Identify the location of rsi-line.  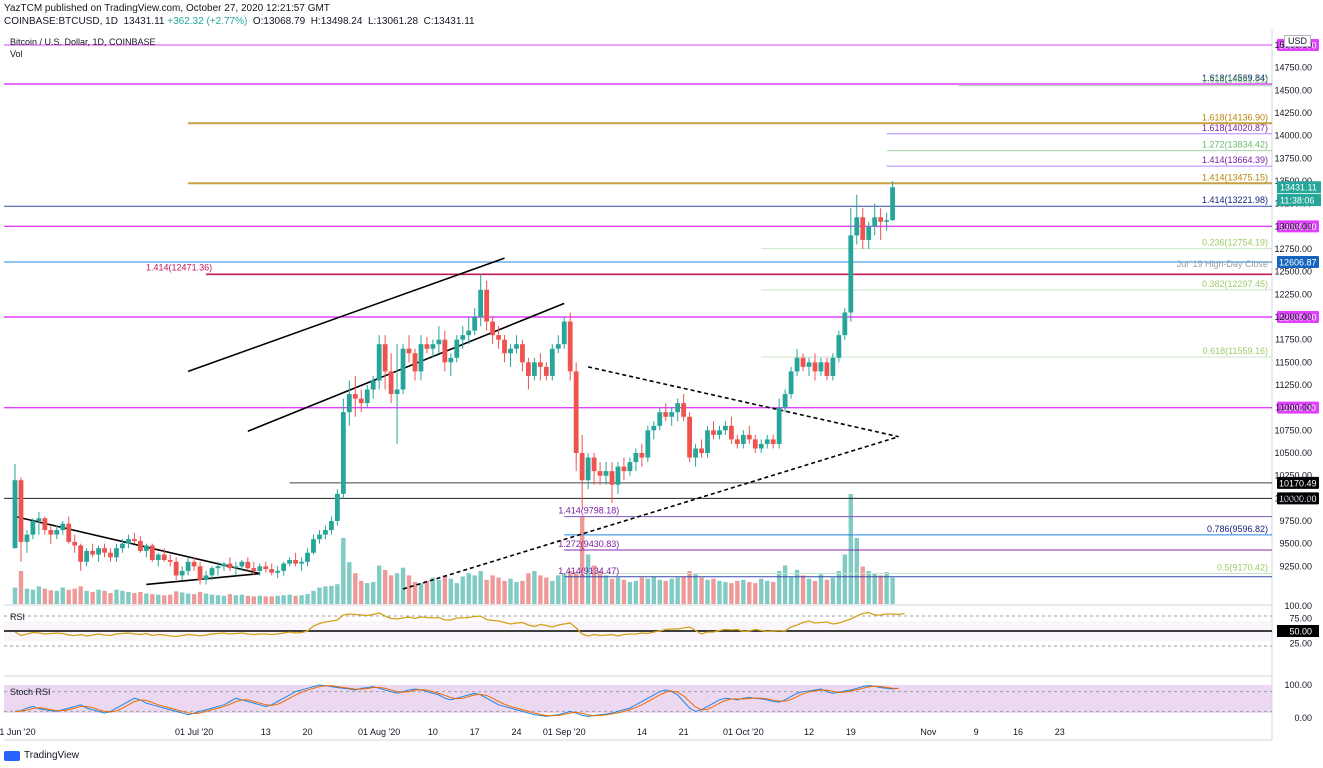
(459, 624).